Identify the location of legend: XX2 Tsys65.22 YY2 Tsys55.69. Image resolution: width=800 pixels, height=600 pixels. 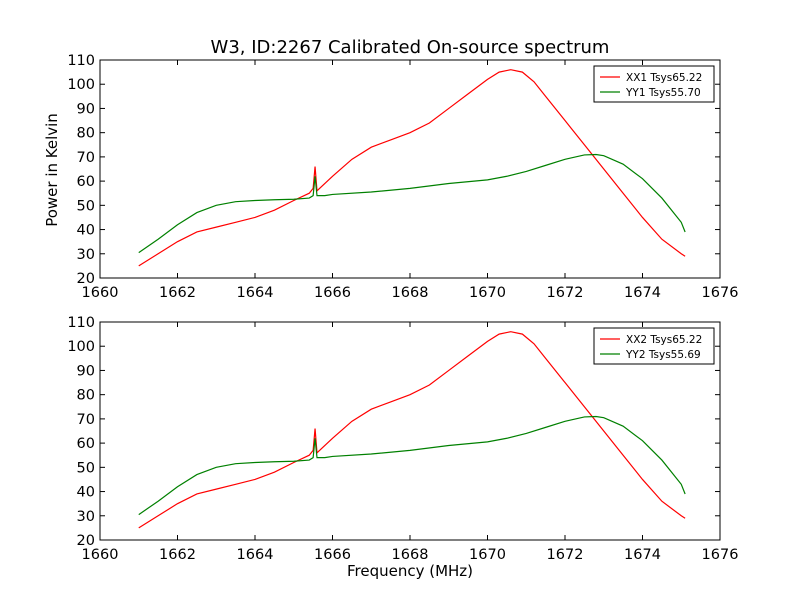
(654, 346).